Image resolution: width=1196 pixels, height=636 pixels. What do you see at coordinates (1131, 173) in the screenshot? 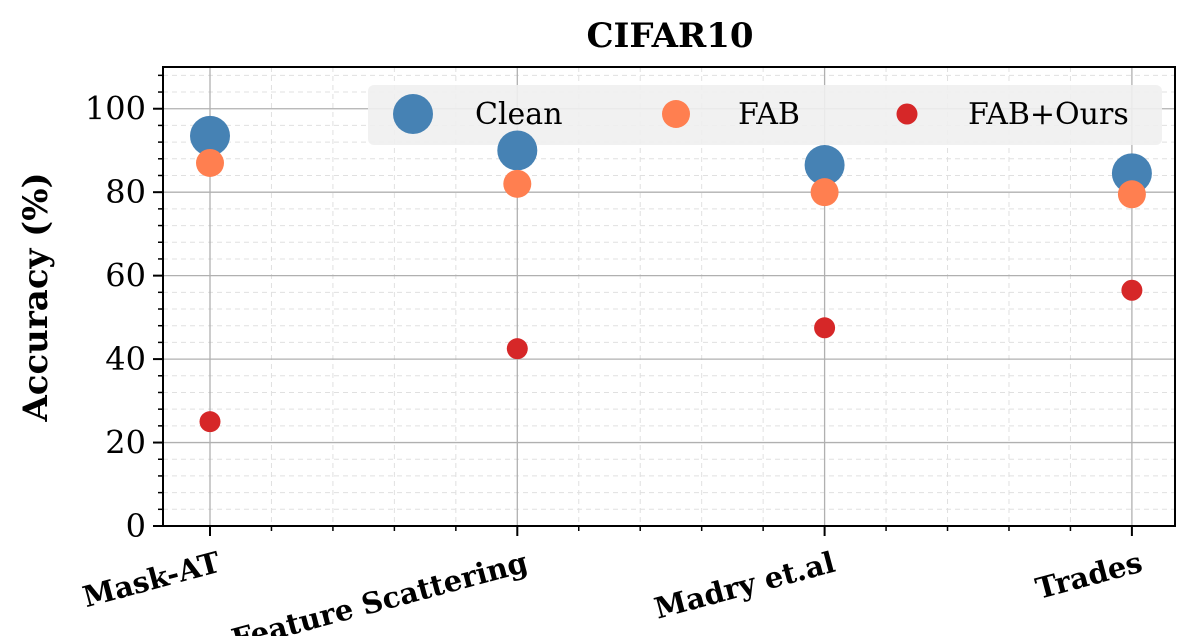
I see `point-clean-trades` at bounding box center [1131, 173].